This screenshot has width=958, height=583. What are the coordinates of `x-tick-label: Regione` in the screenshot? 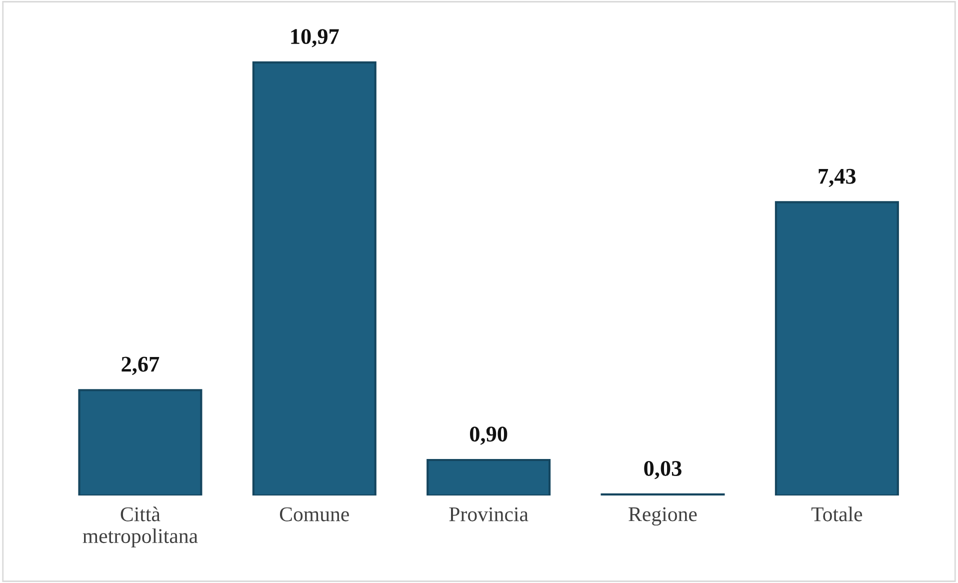 It's located at (662, 516).